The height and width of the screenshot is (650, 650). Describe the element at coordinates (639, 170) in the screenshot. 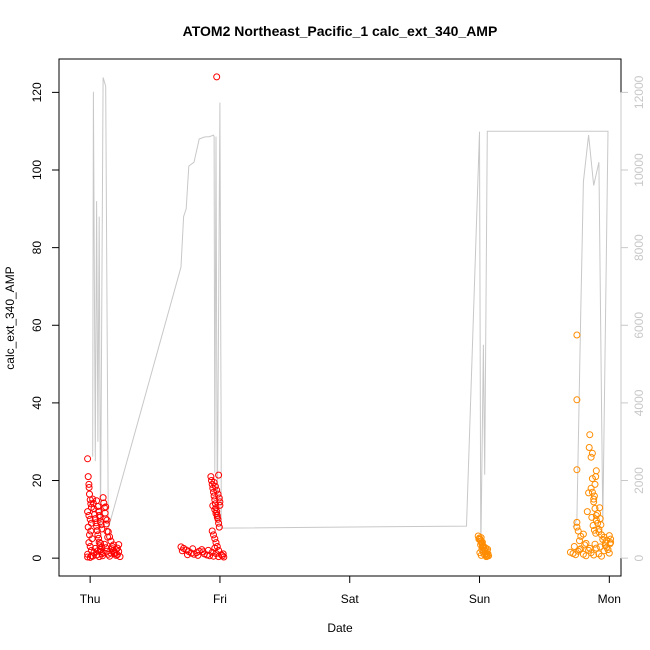

I see `y2-tick-label: 10000` at that location.